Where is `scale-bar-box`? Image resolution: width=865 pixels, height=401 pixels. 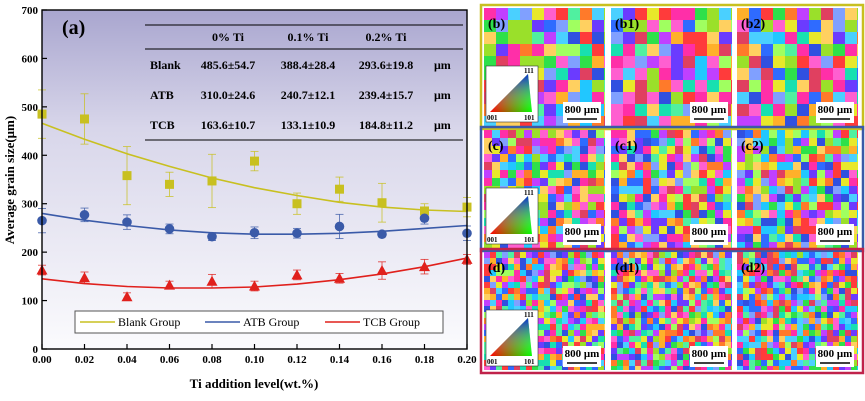 scale-bar-box is located at coordinates (835, 112).